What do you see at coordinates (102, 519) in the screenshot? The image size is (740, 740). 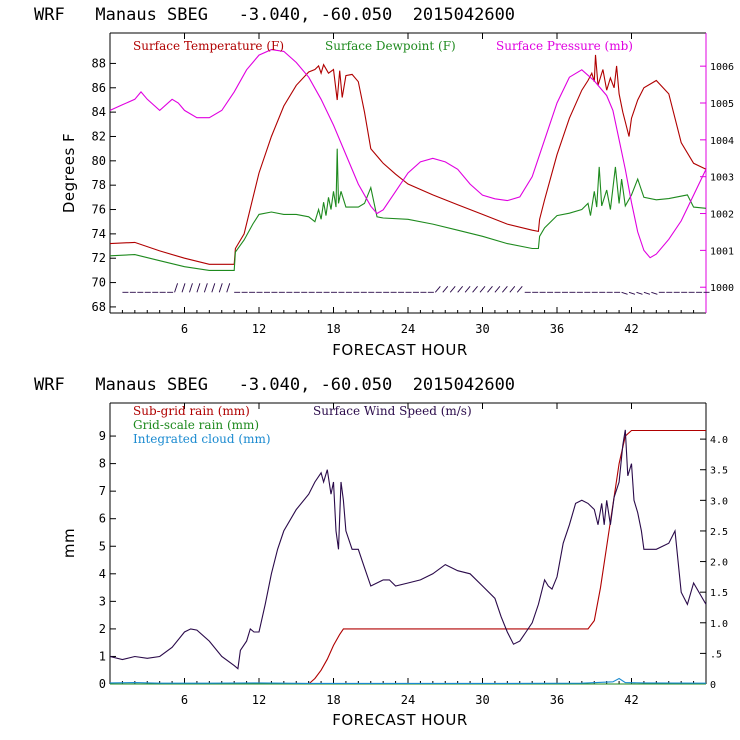 I see `y-tick-label: 6` at bounding box center [102, 519].